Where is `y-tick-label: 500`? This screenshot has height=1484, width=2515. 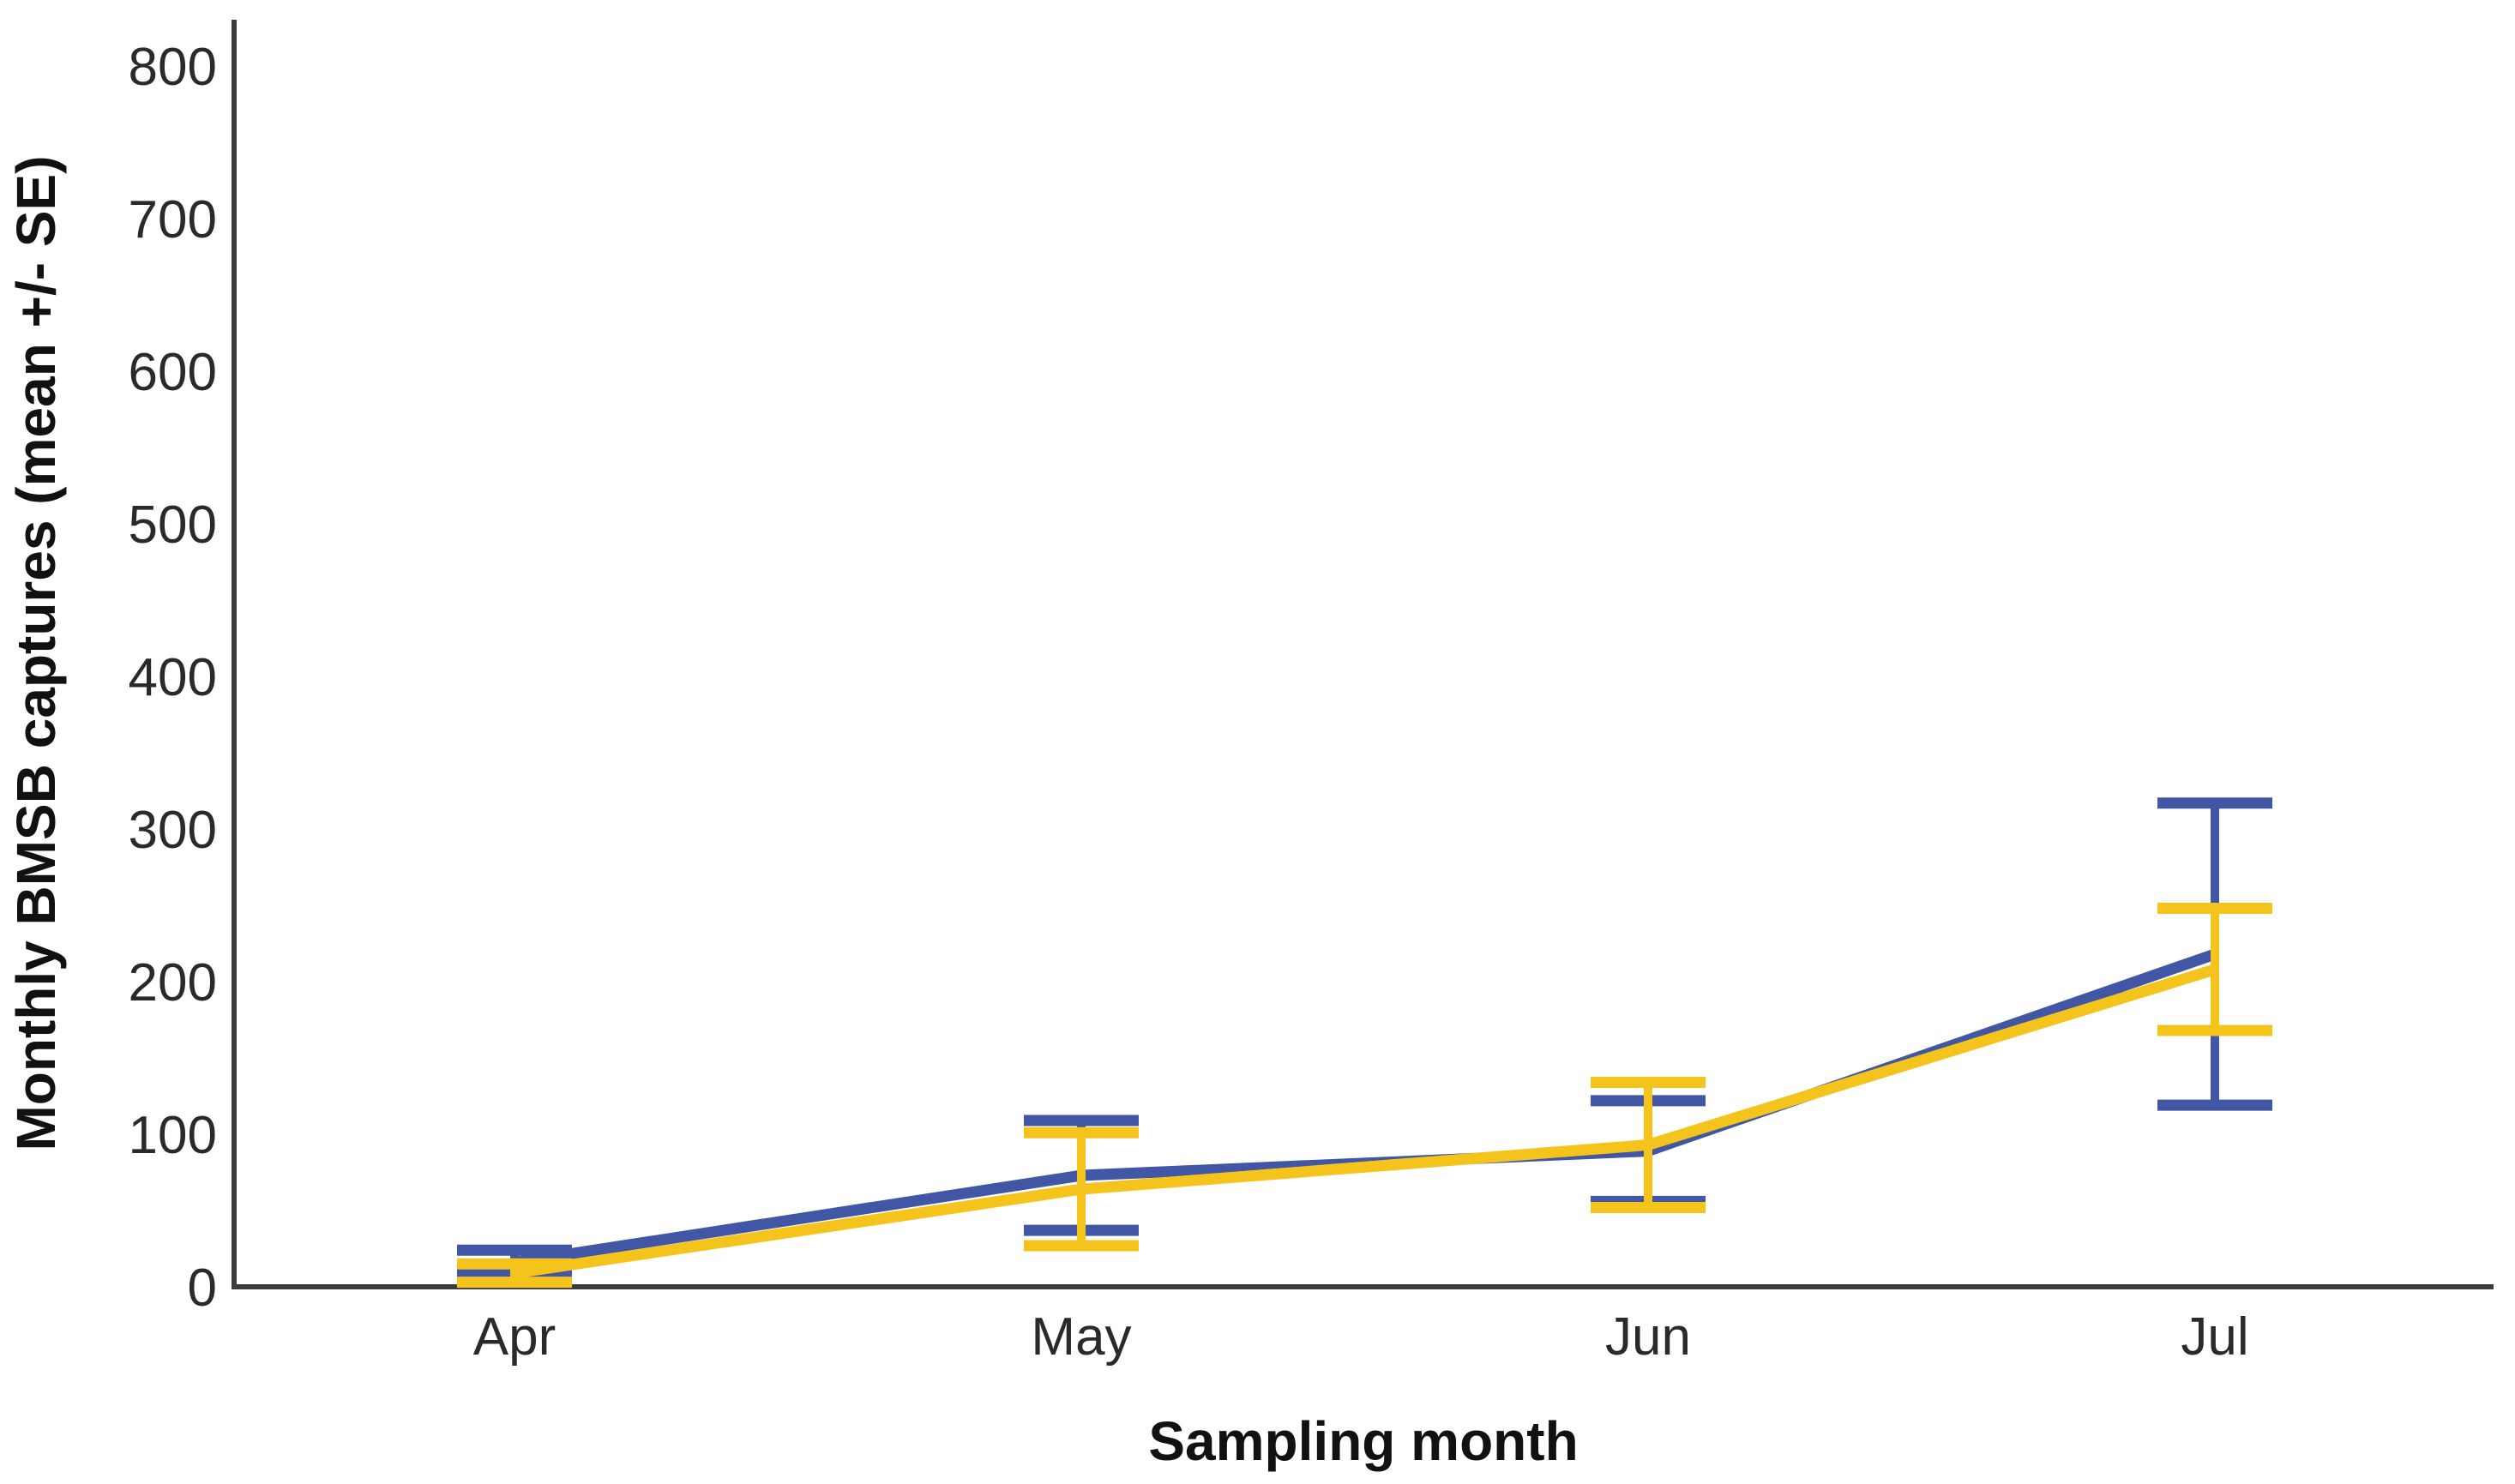 y-tick-label: 500 is located at coordinates (173, 525).